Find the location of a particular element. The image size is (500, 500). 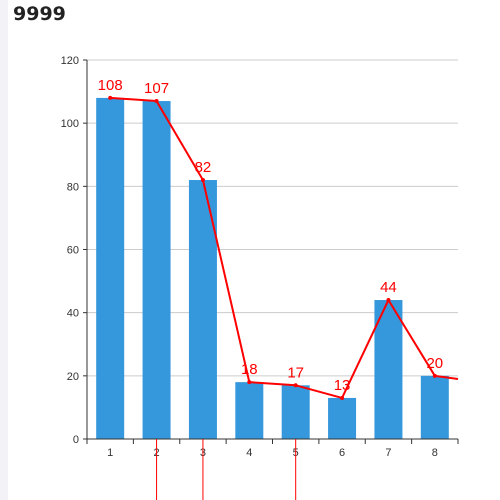

y-tick-label: 0 is located at coordinates (76, 440).